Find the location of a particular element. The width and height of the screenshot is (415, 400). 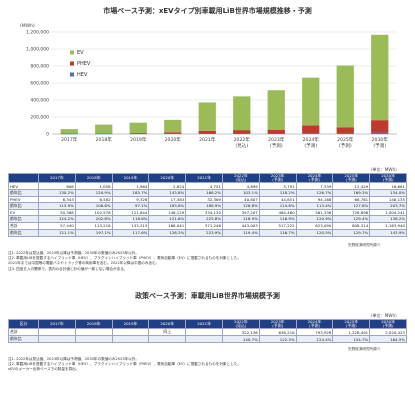

x-tick-label: 2017年 is located at coordinates (69, 139).